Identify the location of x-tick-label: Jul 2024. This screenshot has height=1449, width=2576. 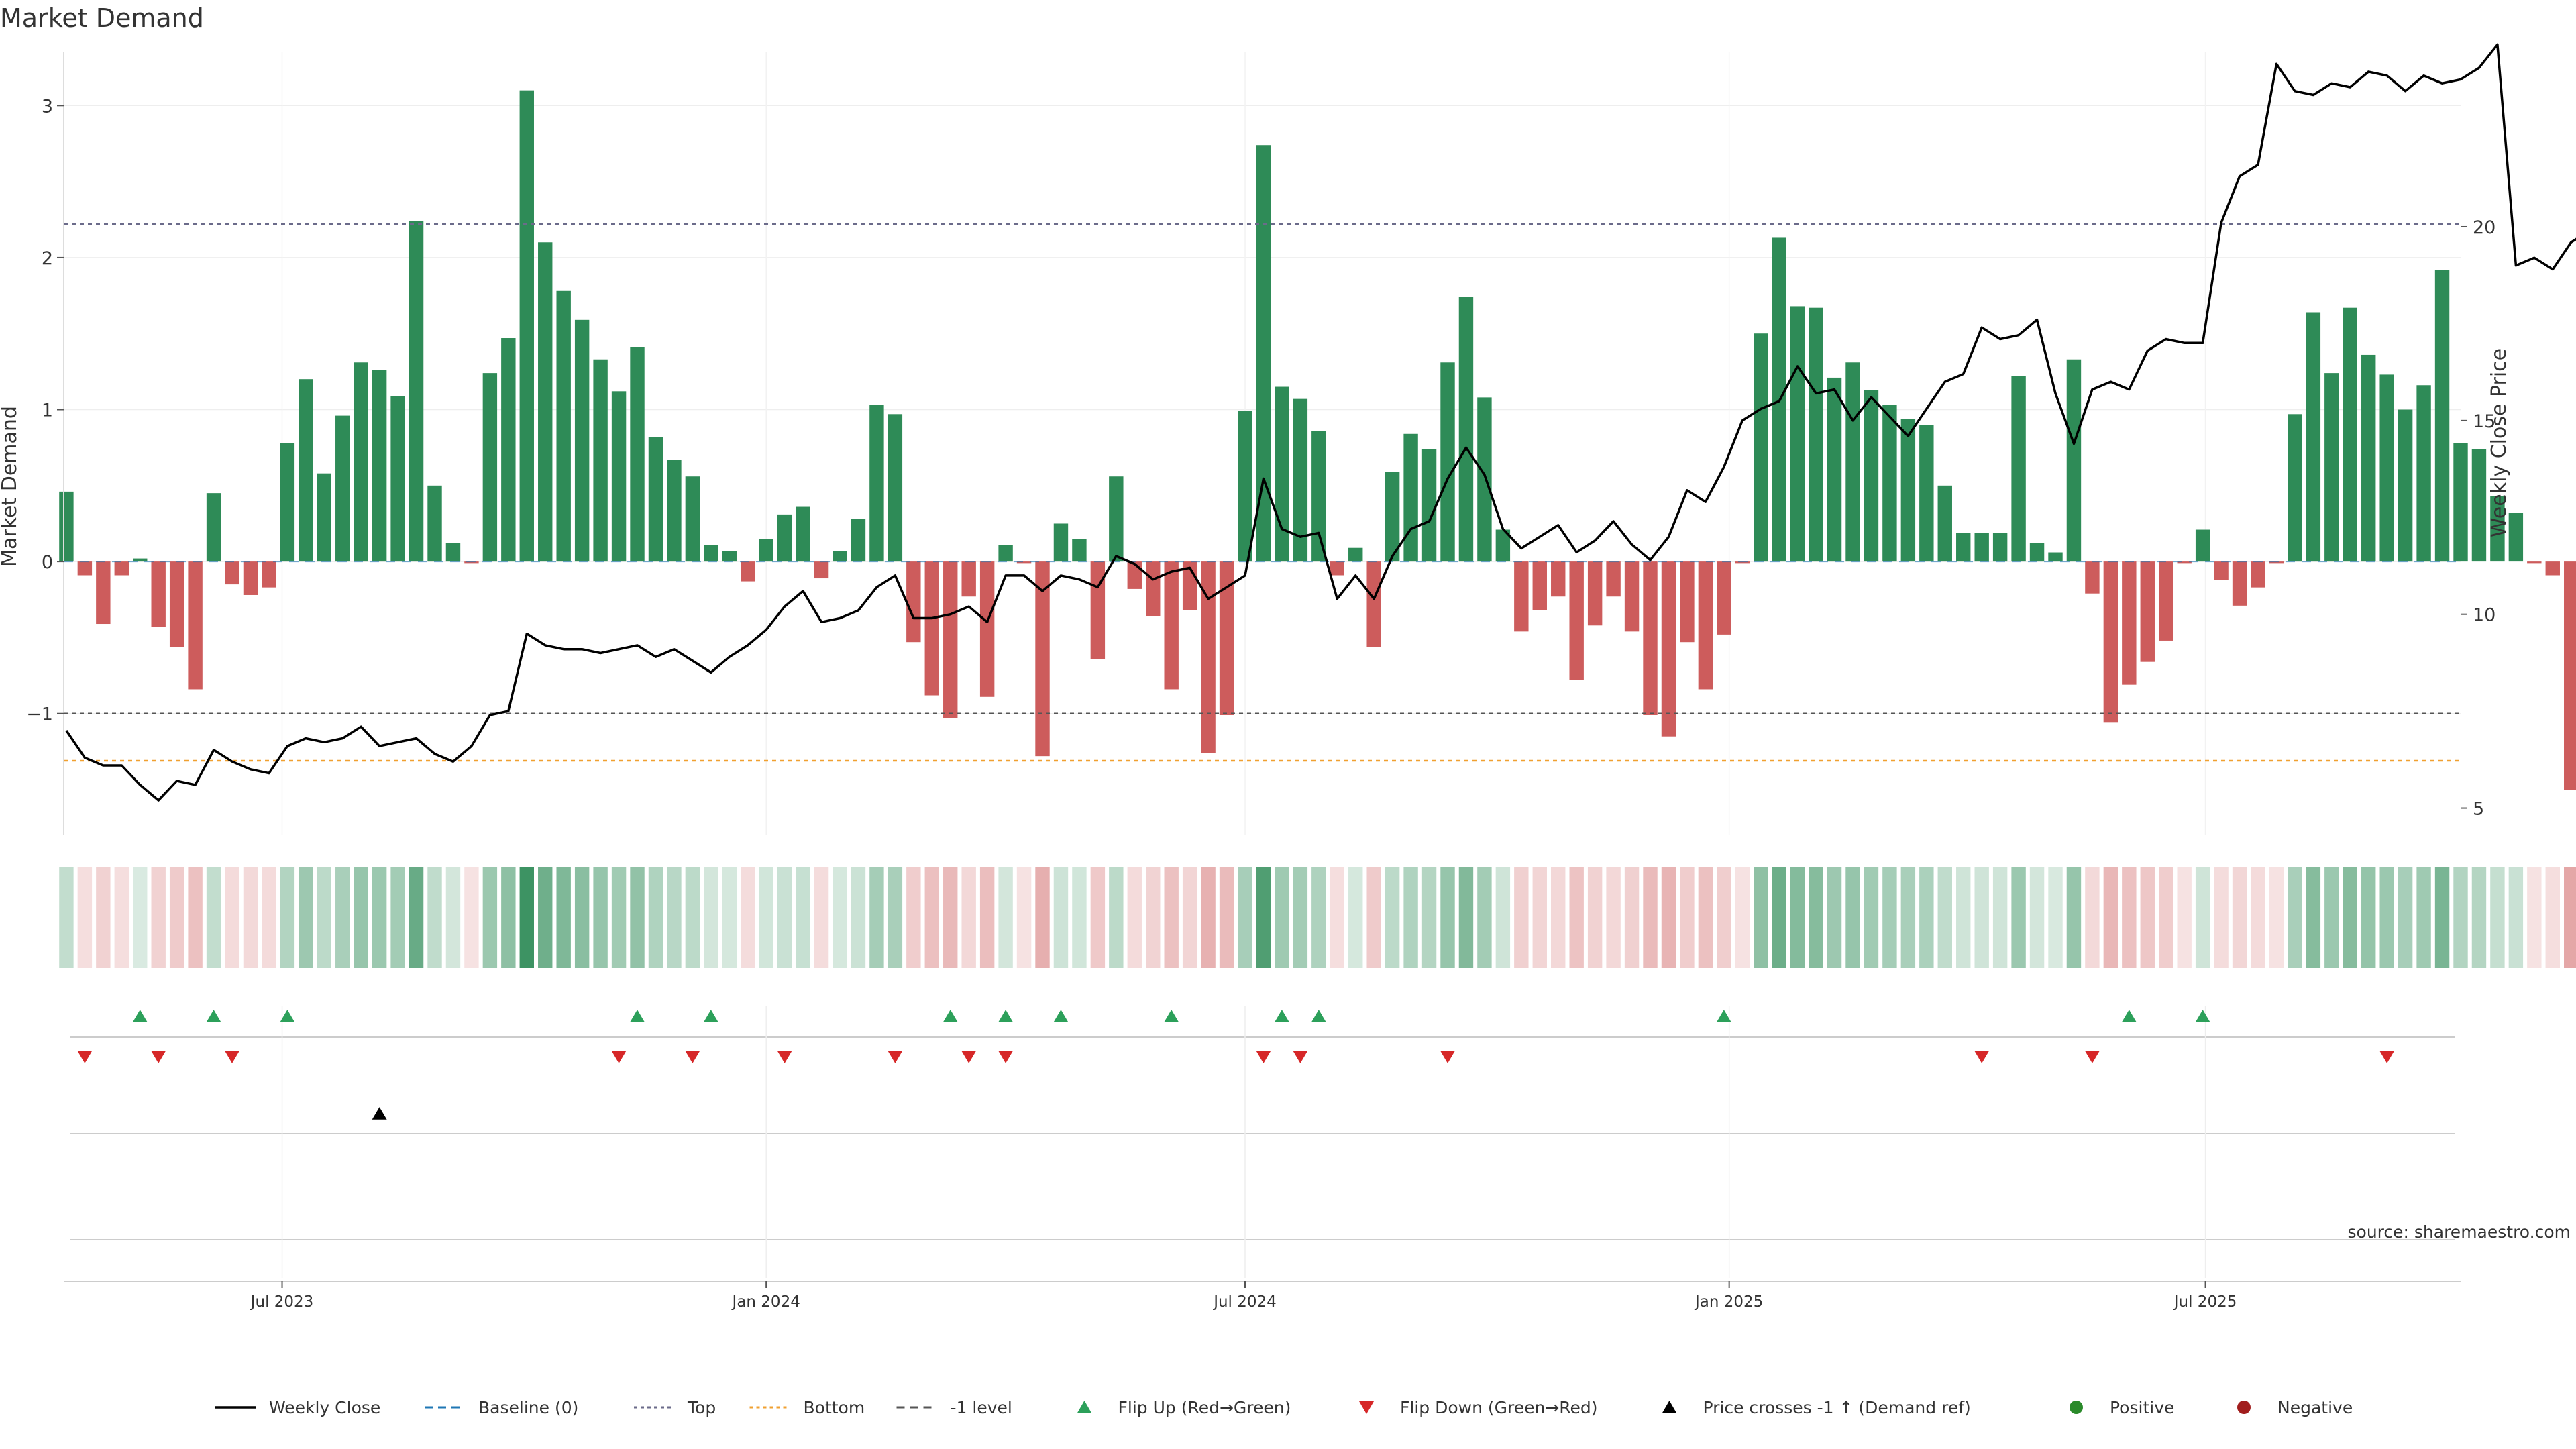
(1244, 1302).